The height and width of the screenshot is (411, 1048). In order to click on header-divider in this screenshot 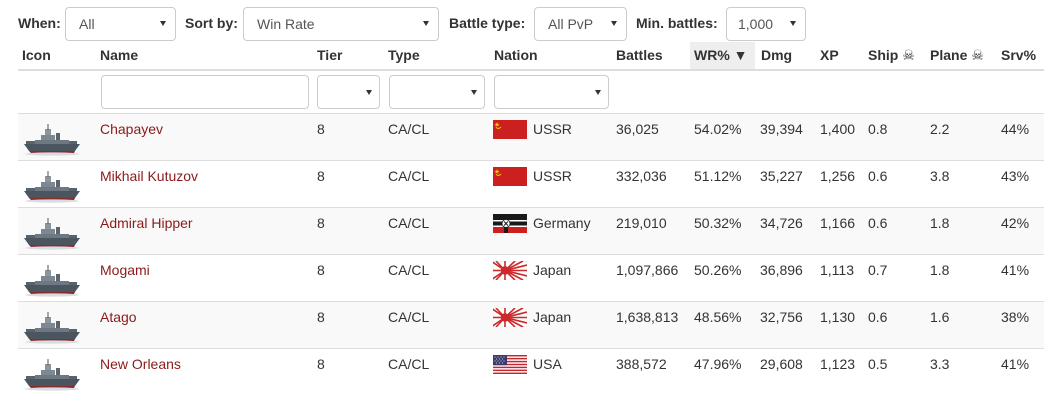, I will do `click(531, 70)`.